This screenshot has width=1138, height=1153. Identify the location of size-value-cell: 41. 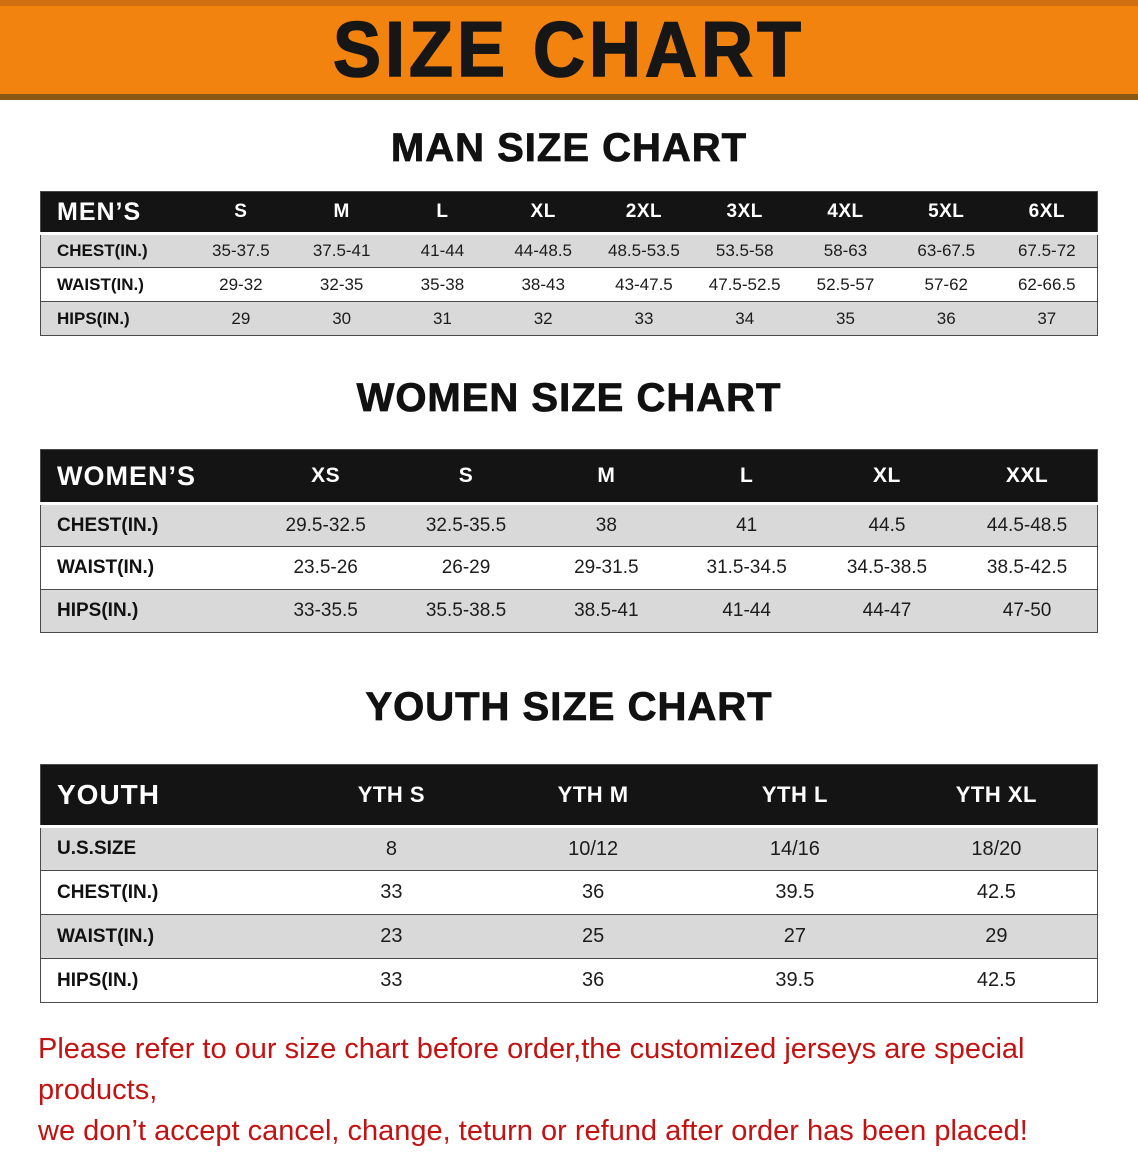
(747, 525).